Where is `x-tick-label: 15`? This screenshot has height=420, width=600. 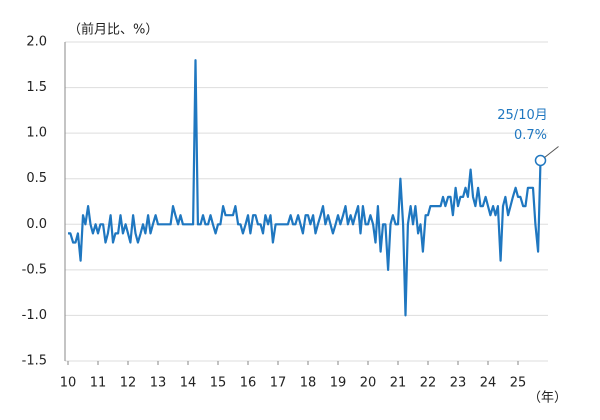 x-tick-label: 15 is located at coordinates (218, 383).